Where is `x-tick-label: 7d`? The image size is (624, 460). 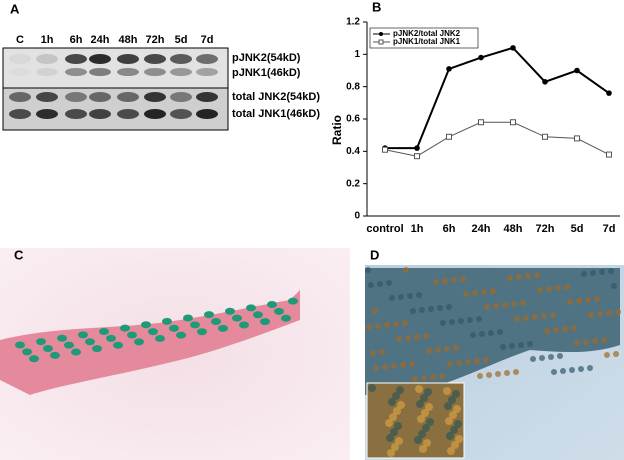
x-tick-label: 7d is located at coordinates (609, 229).